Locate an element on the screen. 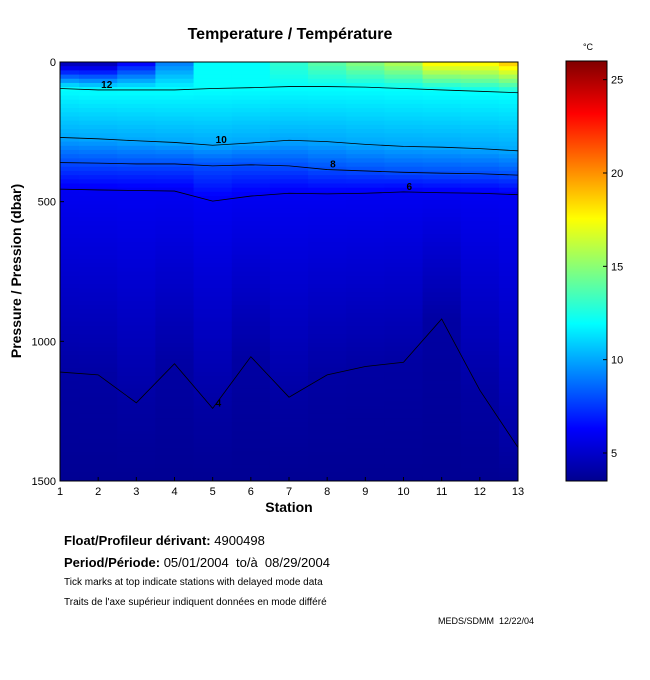  x-tick-label: 11 is located at coordinates (441, 492).